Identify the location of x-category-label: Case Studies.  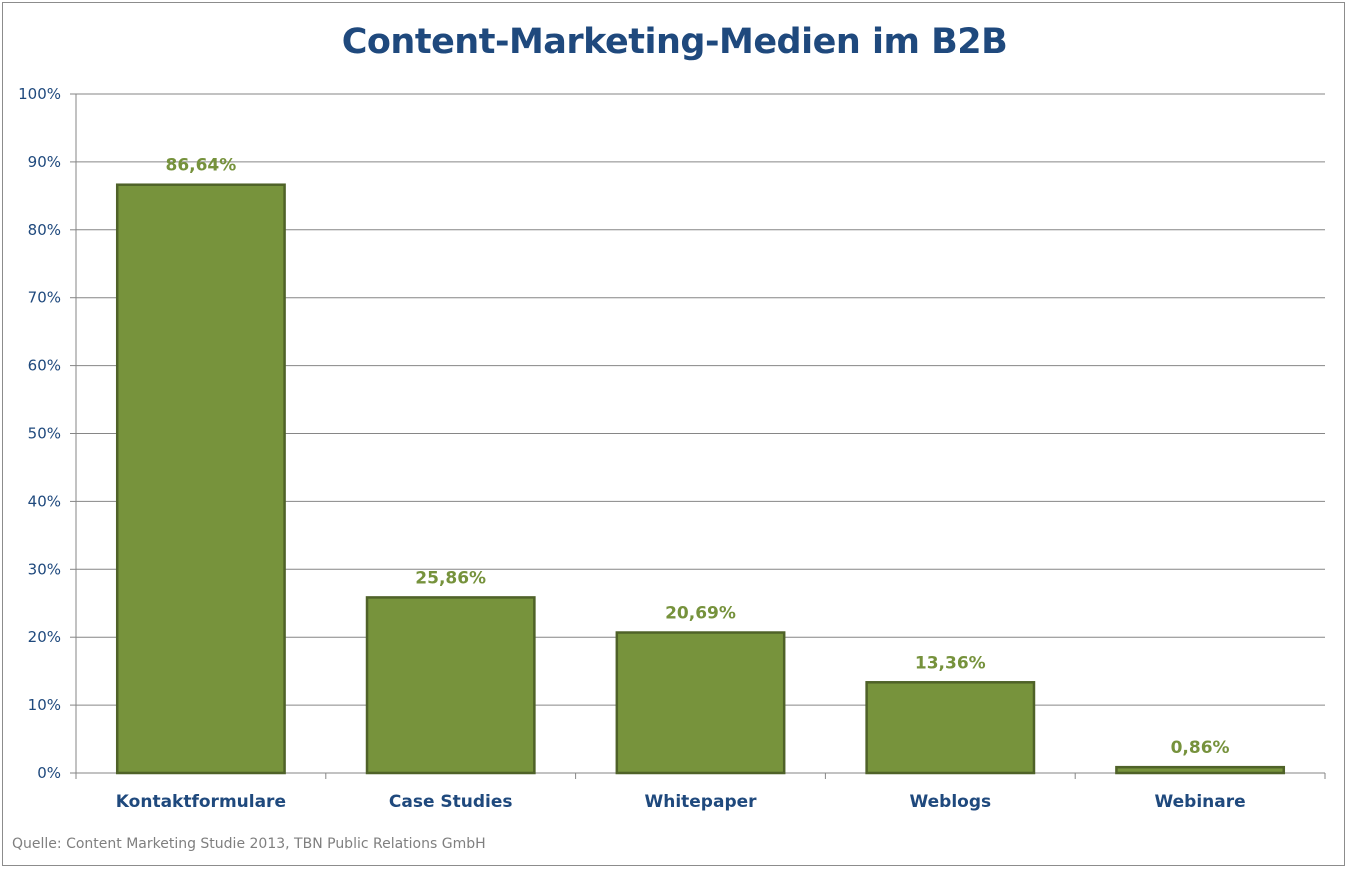
(451, 802).